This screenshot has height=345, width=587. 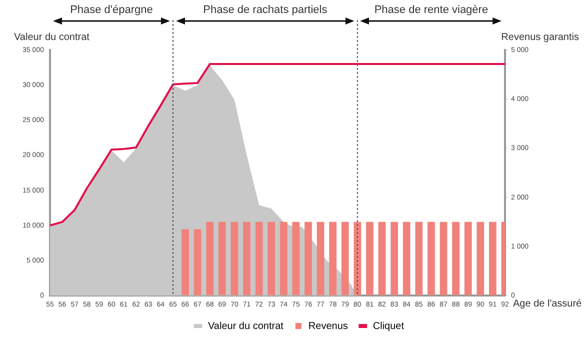 What do you see at coordinates (111, 10) in the screenshot?
I see `text: Phase d'épargne` at bounding box center [111, 10].